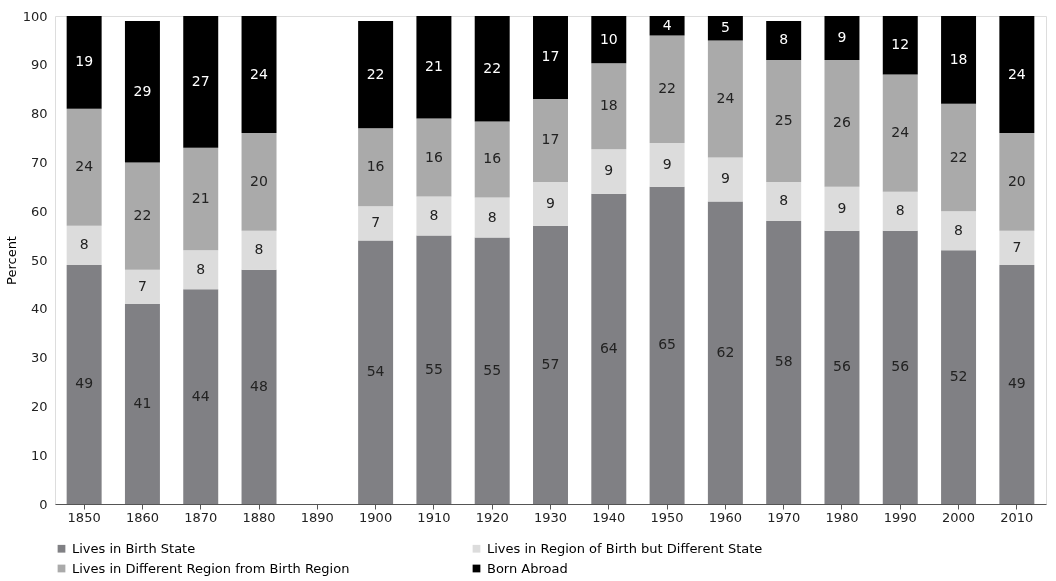 This screenshot has width=1056, height=581. I want to click on data-label: 12, so click(900, 44).